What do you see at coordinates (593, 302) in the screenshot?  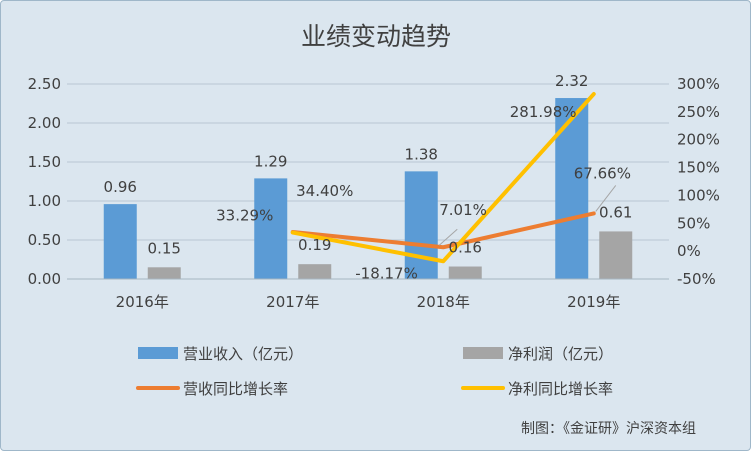 I see `x-tick-label: 2019年` at bounding box center [593, 302].